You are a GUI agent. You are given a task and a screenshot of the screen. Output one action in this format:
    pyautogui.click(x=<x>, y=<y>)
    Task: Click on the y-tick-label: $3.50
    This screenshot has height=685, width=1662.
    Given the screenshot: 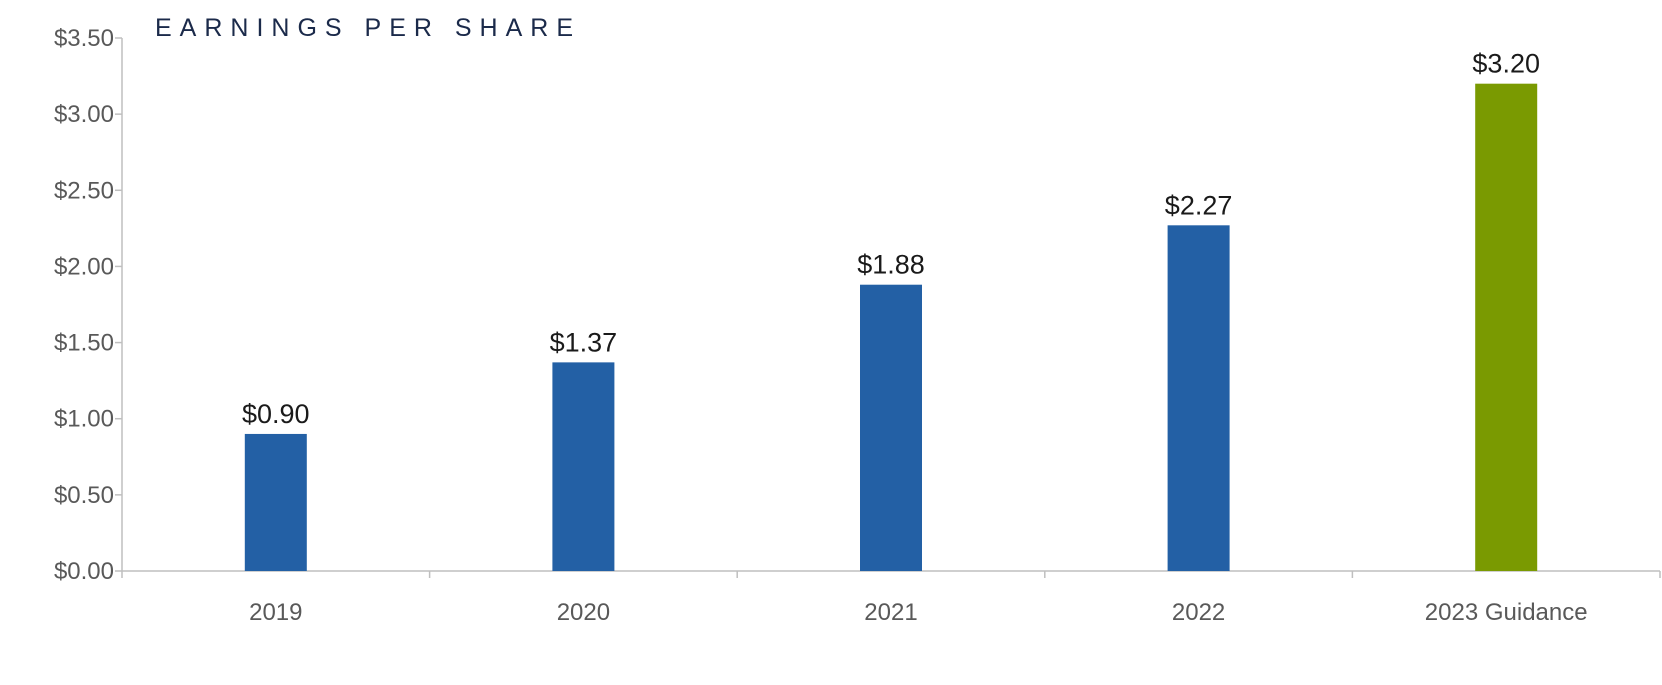 What is the action you would take?
    pyautogui.click(x=84, y=38)
    